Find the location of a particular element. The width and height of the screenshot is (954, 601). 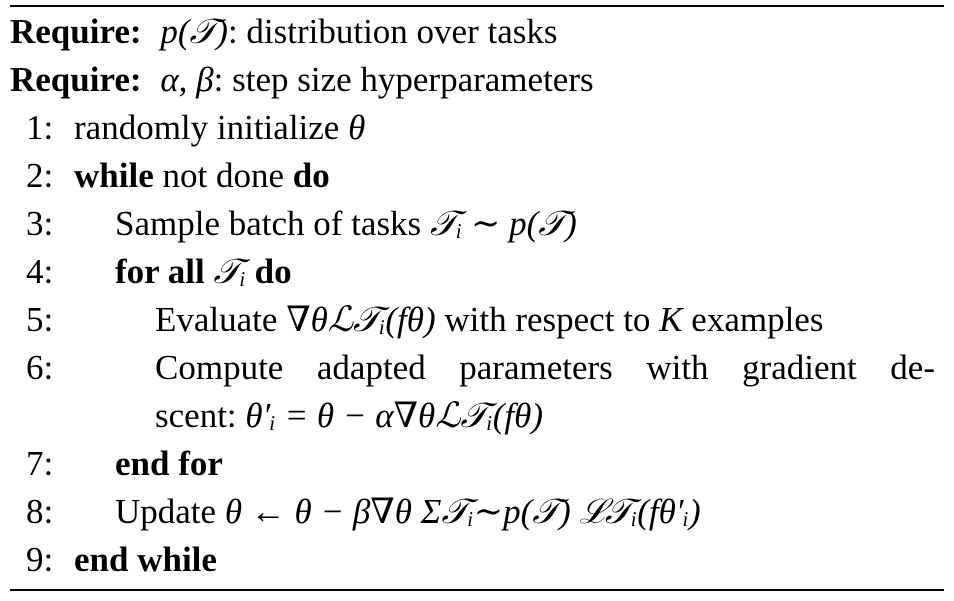

line-text: randomly initialize is located at coordinates (211, 127).